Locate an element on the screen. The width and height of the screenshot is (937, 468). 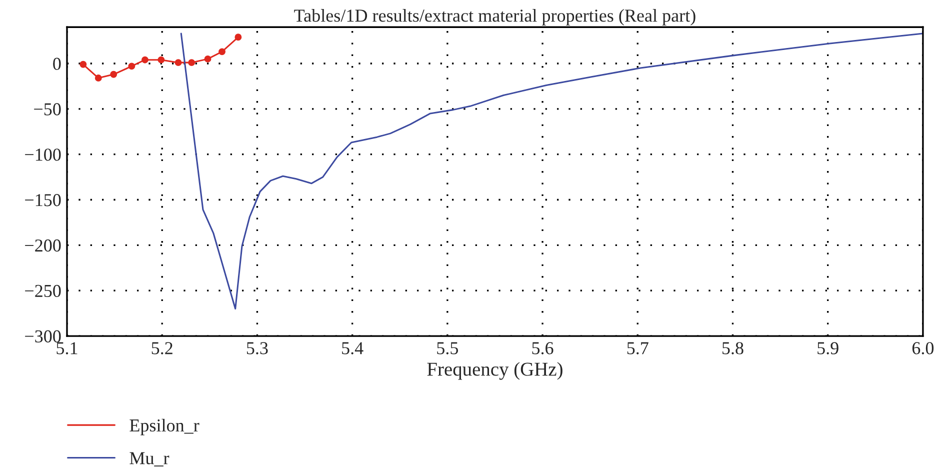
x-tick-label: 5.5 is located at coordinates (447, 348).